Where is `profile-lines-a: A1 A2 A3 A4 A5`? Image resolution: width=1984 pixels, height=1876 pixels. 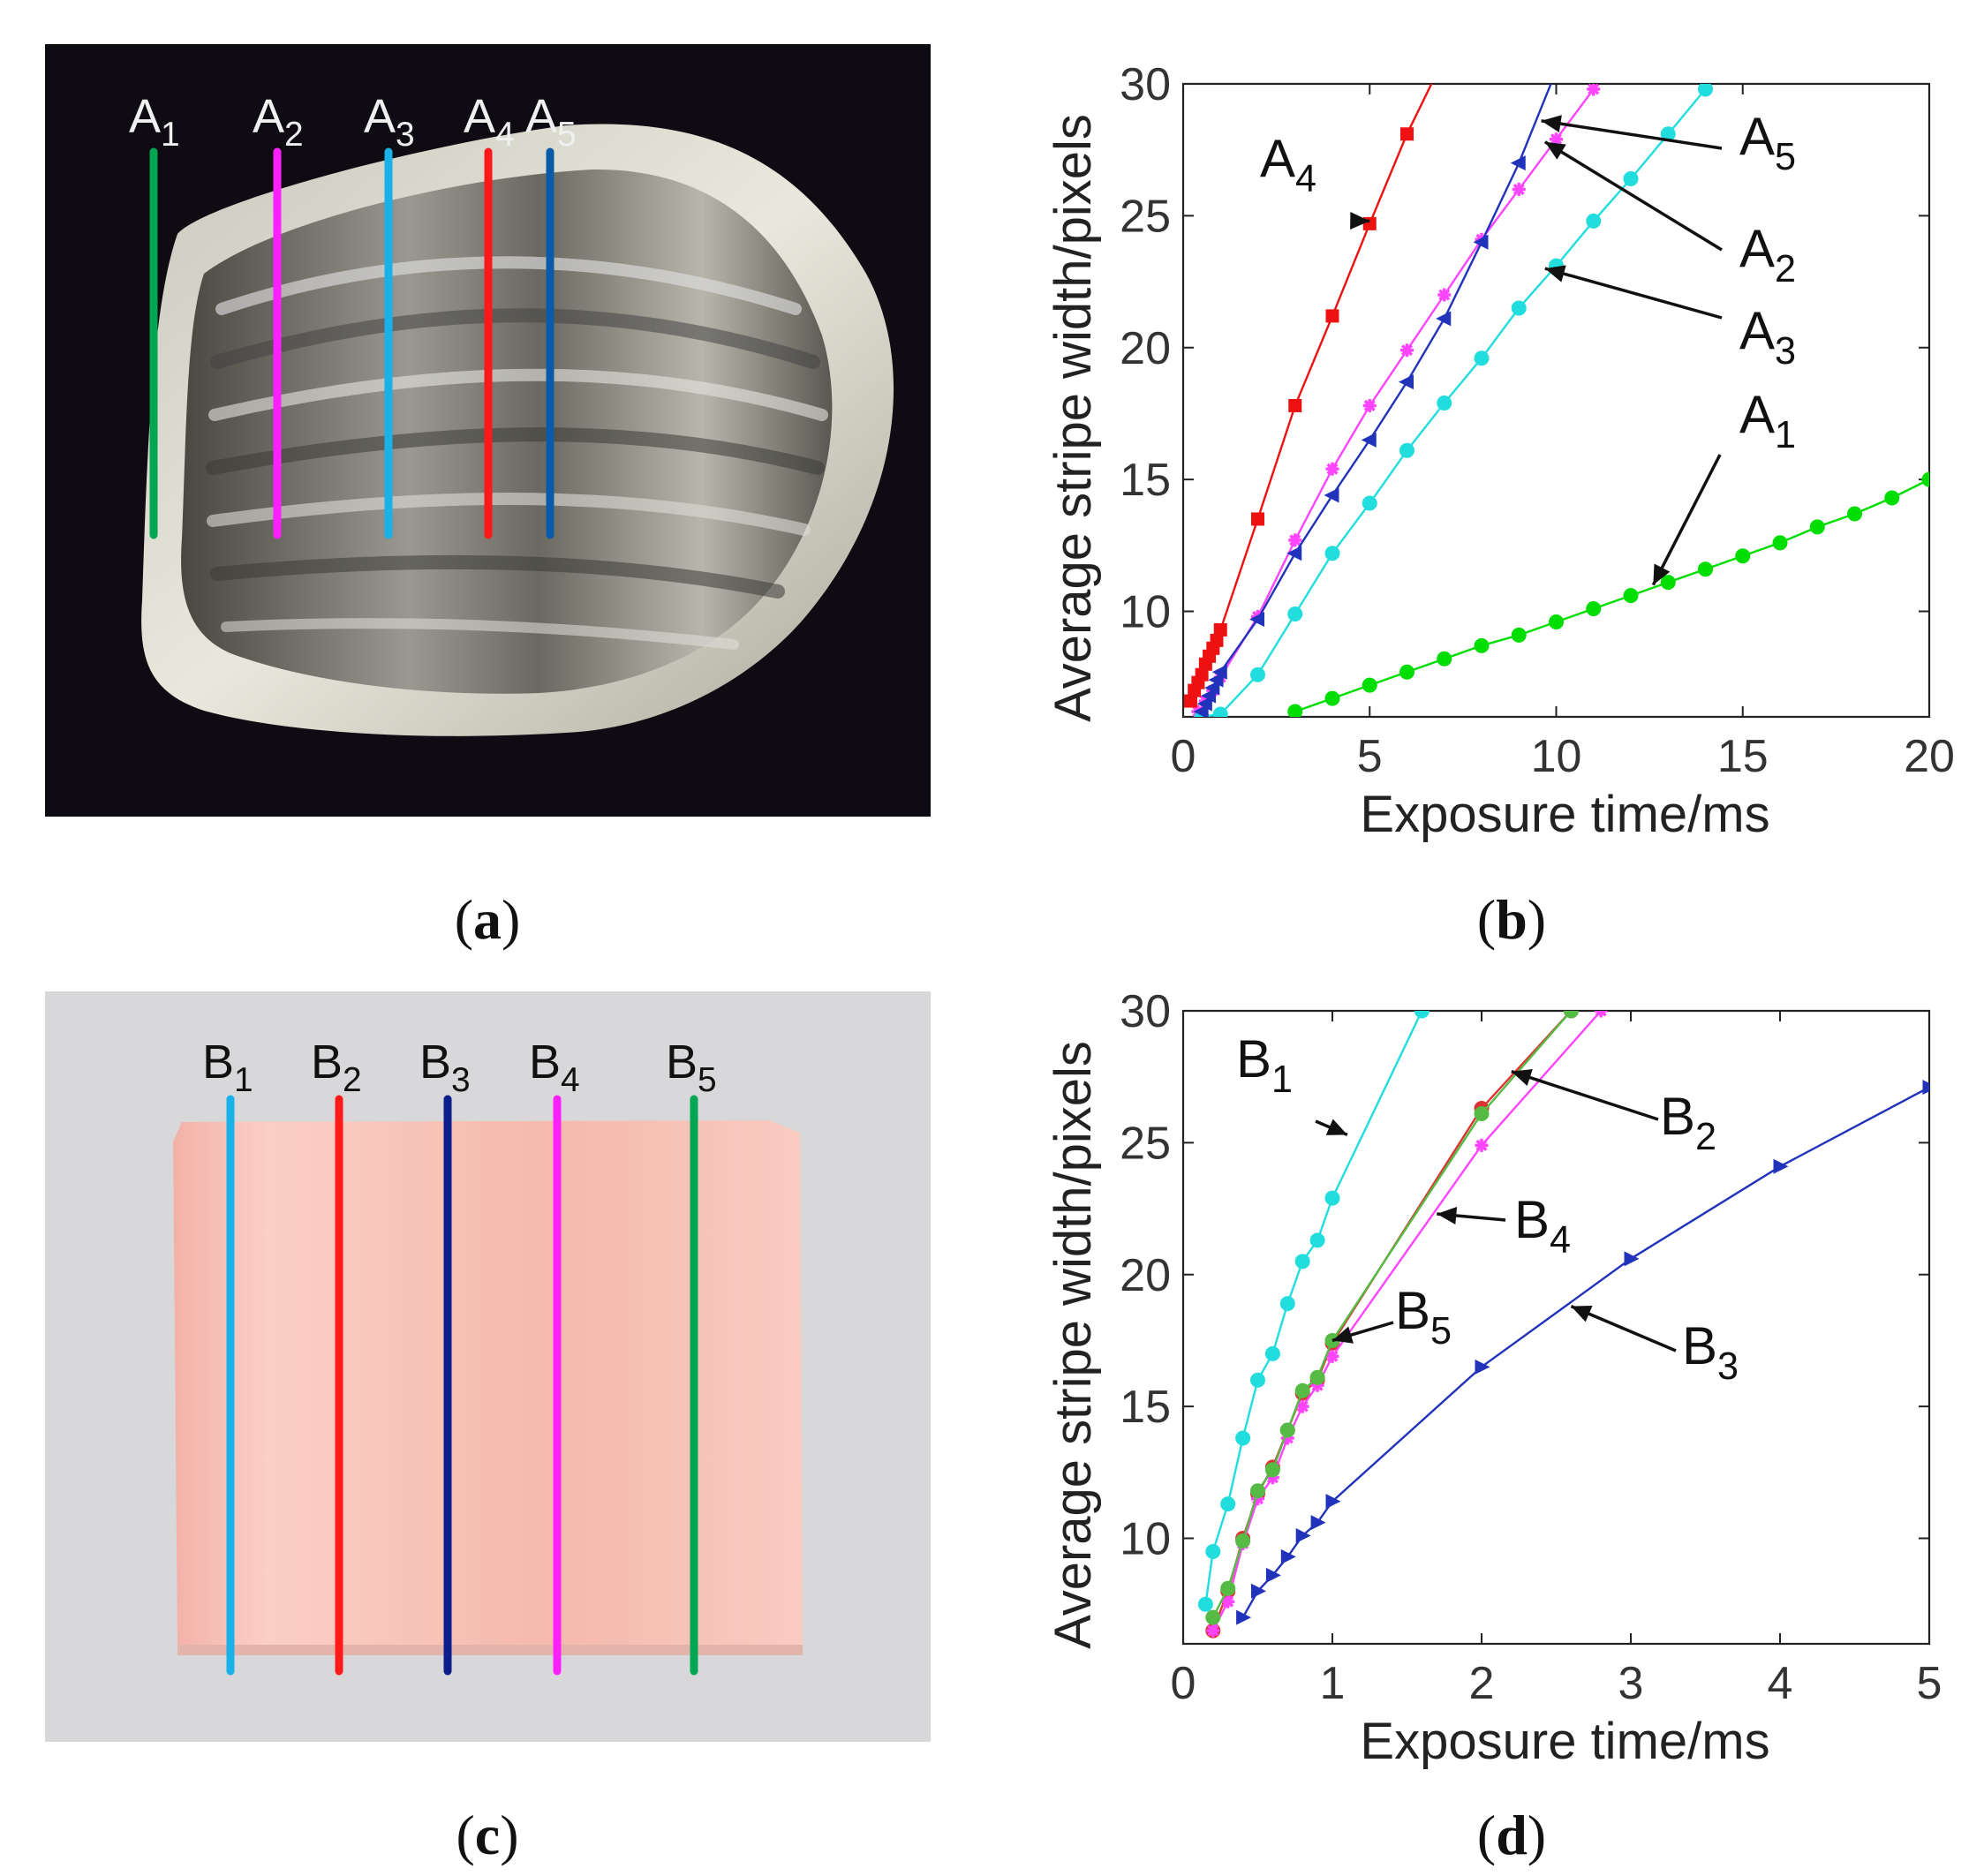
profile-lines-a: A1 A2 A3 A4 A5 is located at coordinates (353, 314).